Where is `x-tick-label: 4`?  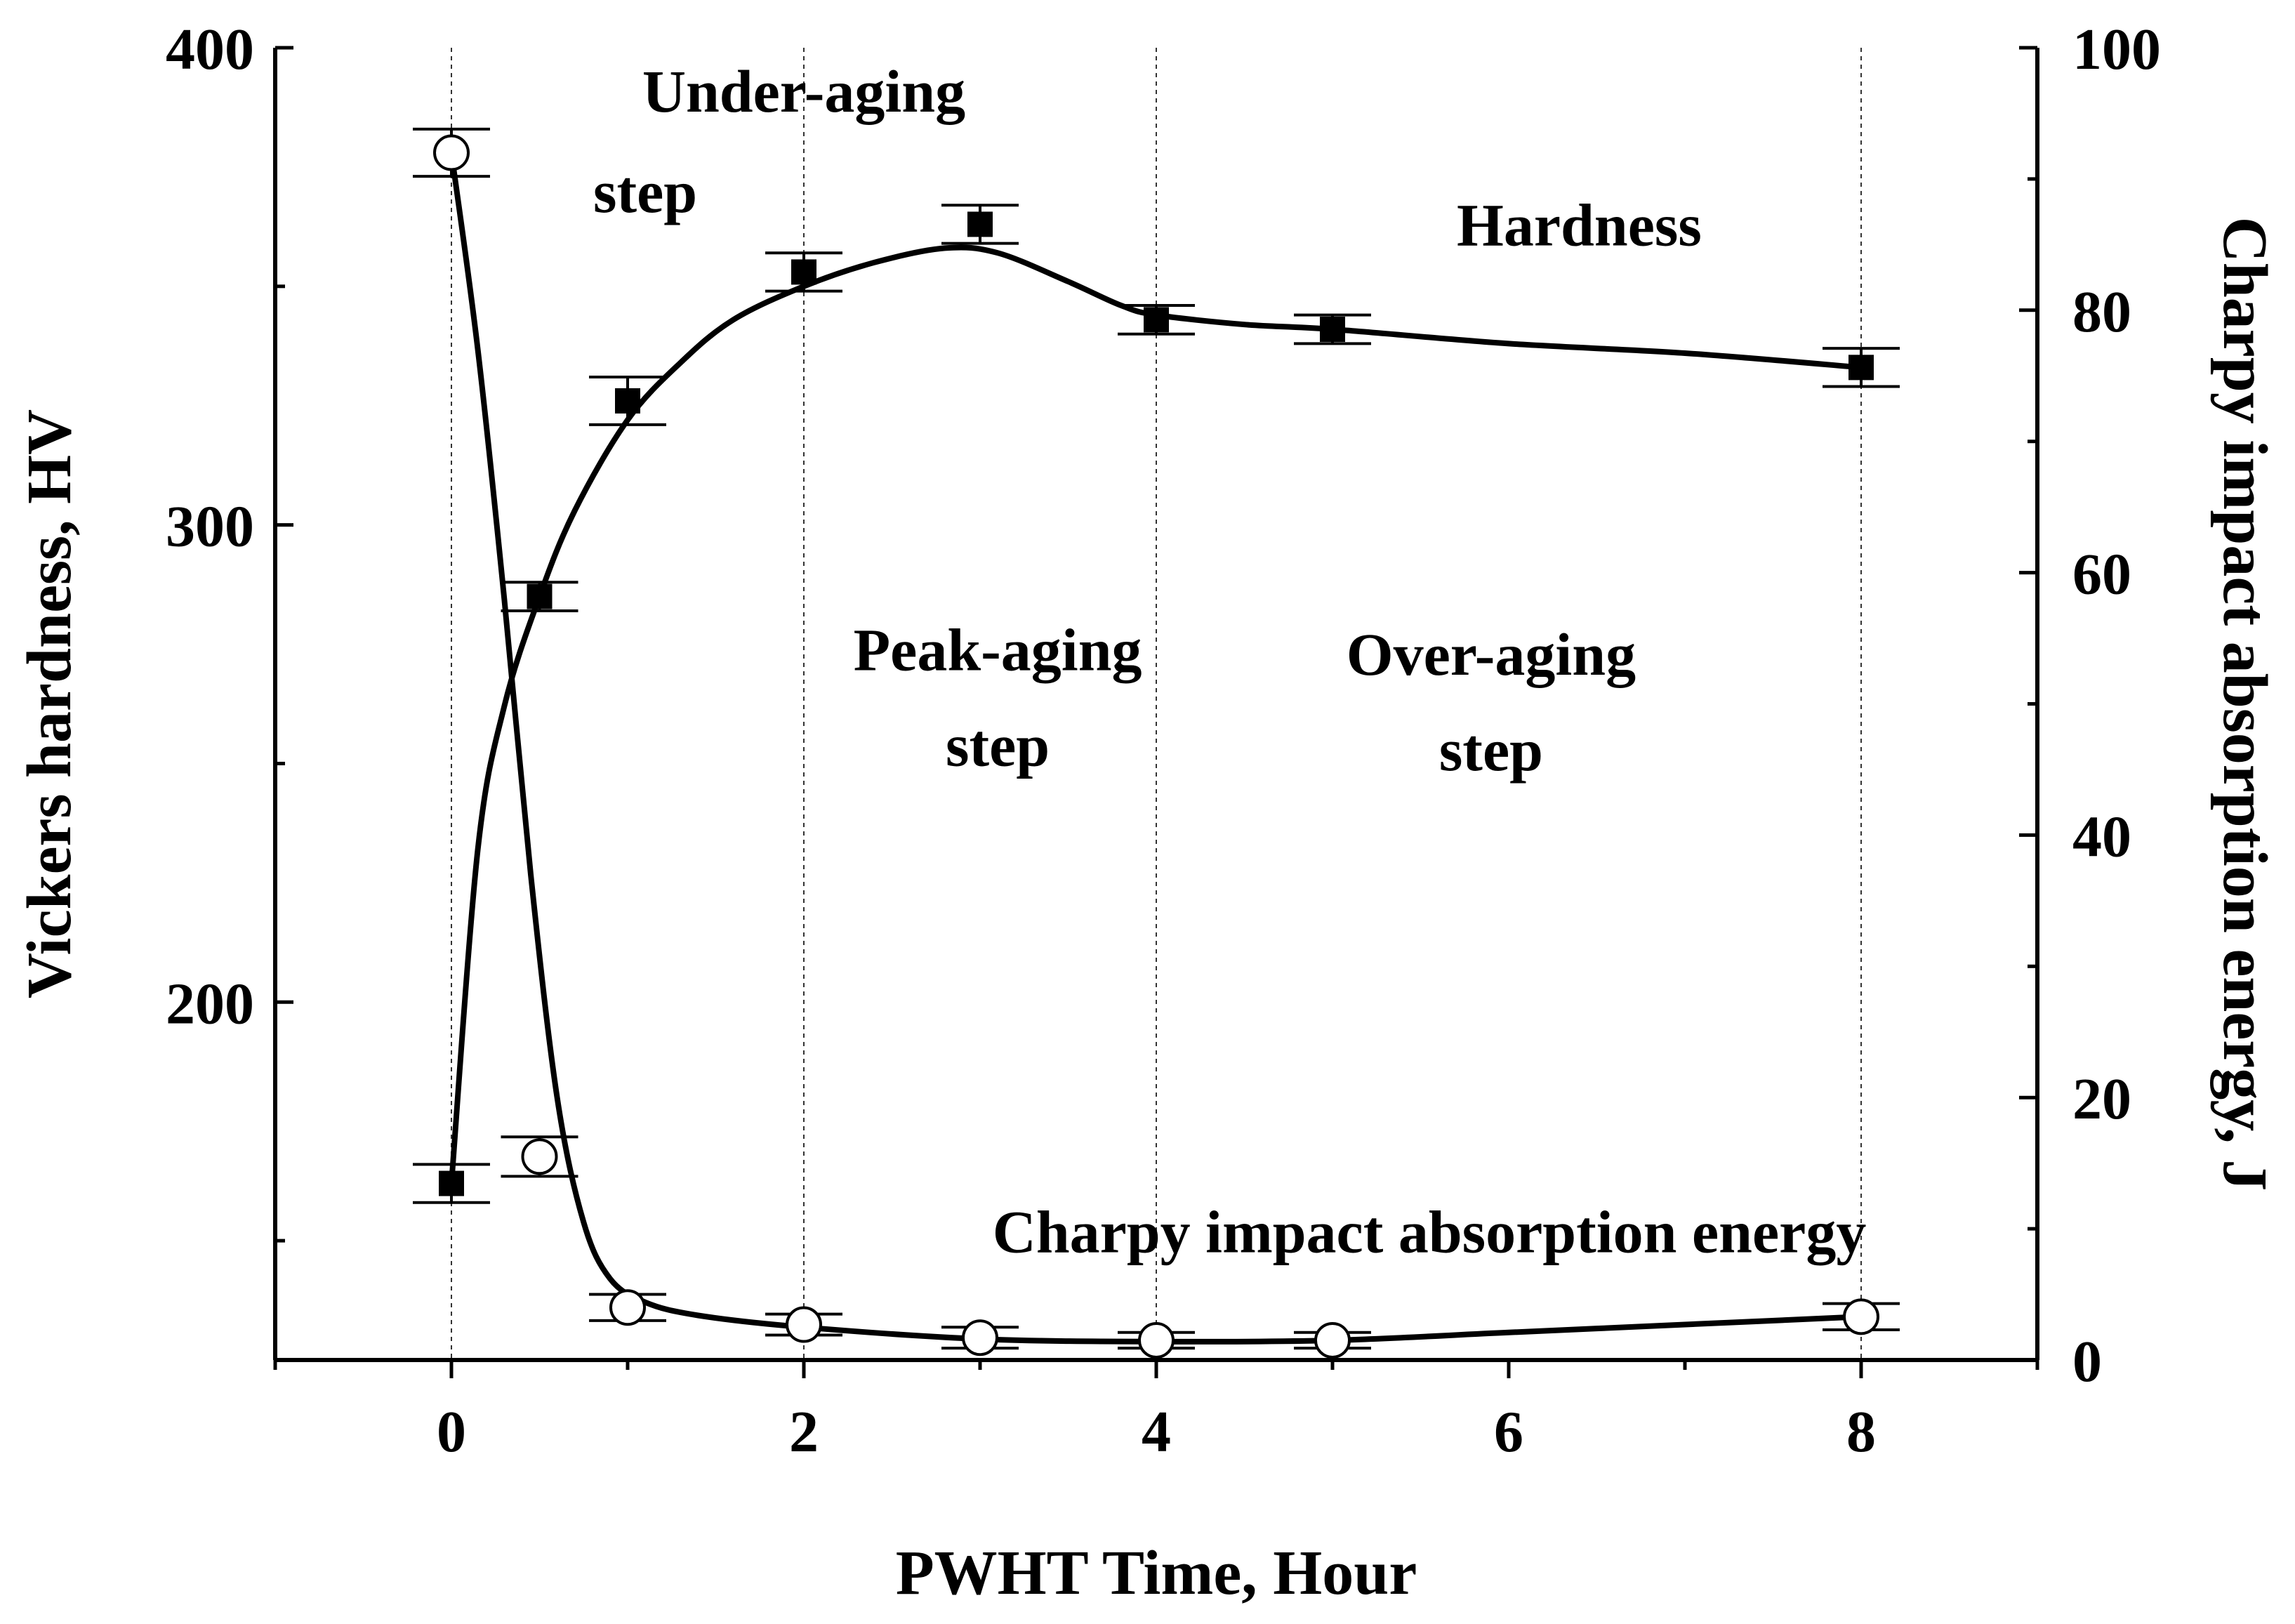 x-tick-label: 4 is located at coordinates (1156, 1432).